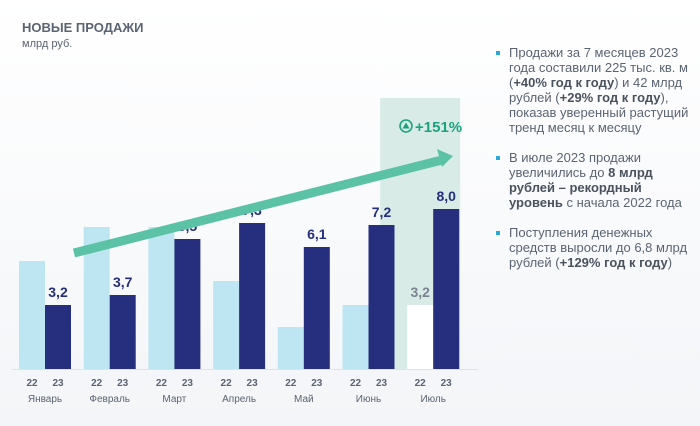 The height and width of the screenshot is (426, 700). I want to click on up-triangle-icon, so click(406, 125).